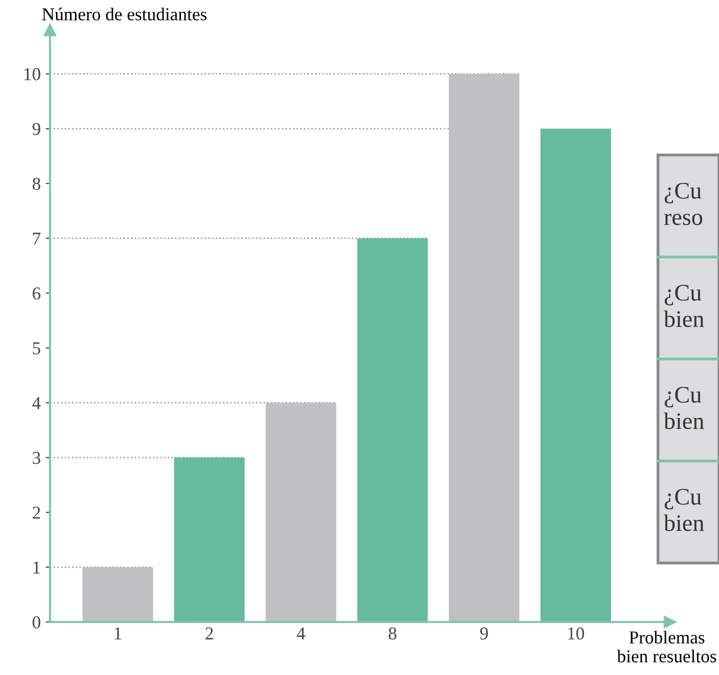 Image resolution: width=719 pixels, height=675 pixels. What do you see at coordinates (36, 458) in the screenshot?
I see `y-tick-label: 3` at bounding box center [36, 458].